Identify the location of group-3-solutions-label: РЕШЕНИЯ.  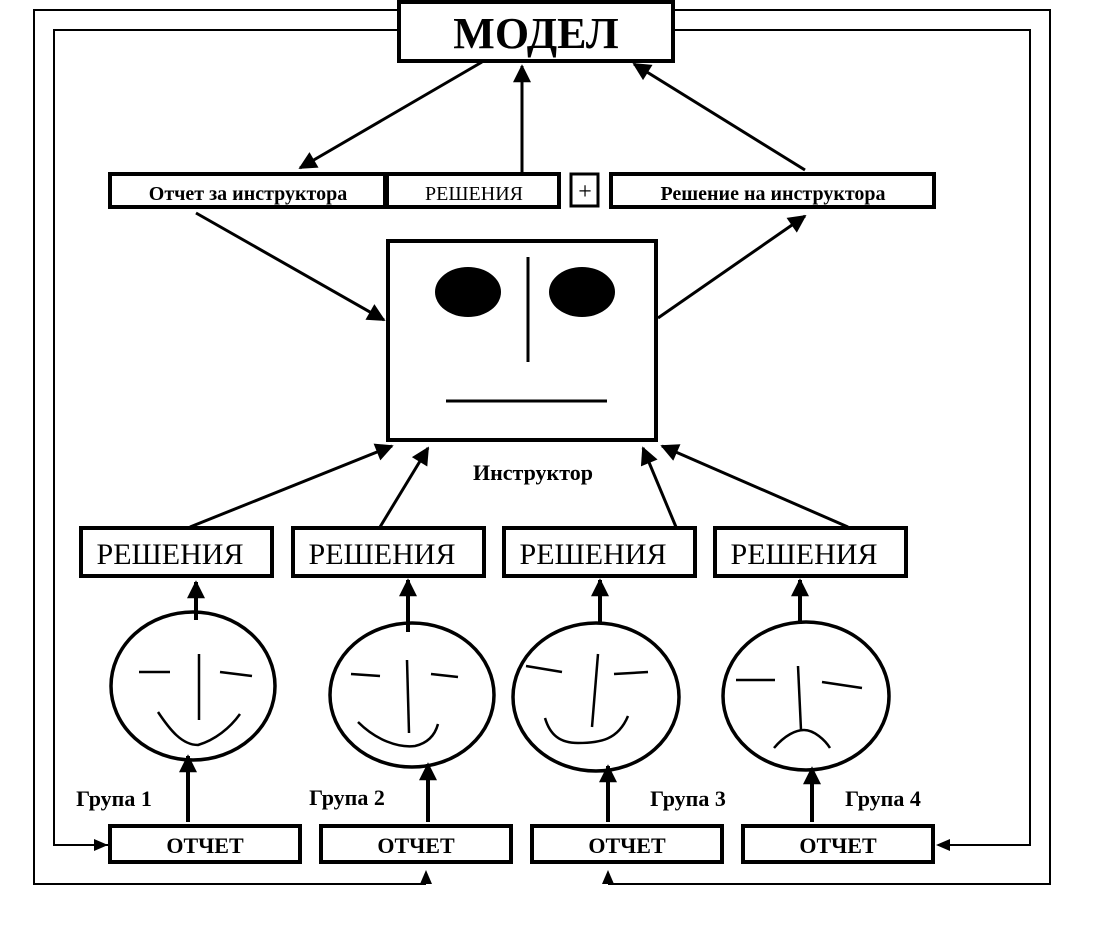
(593, 554).